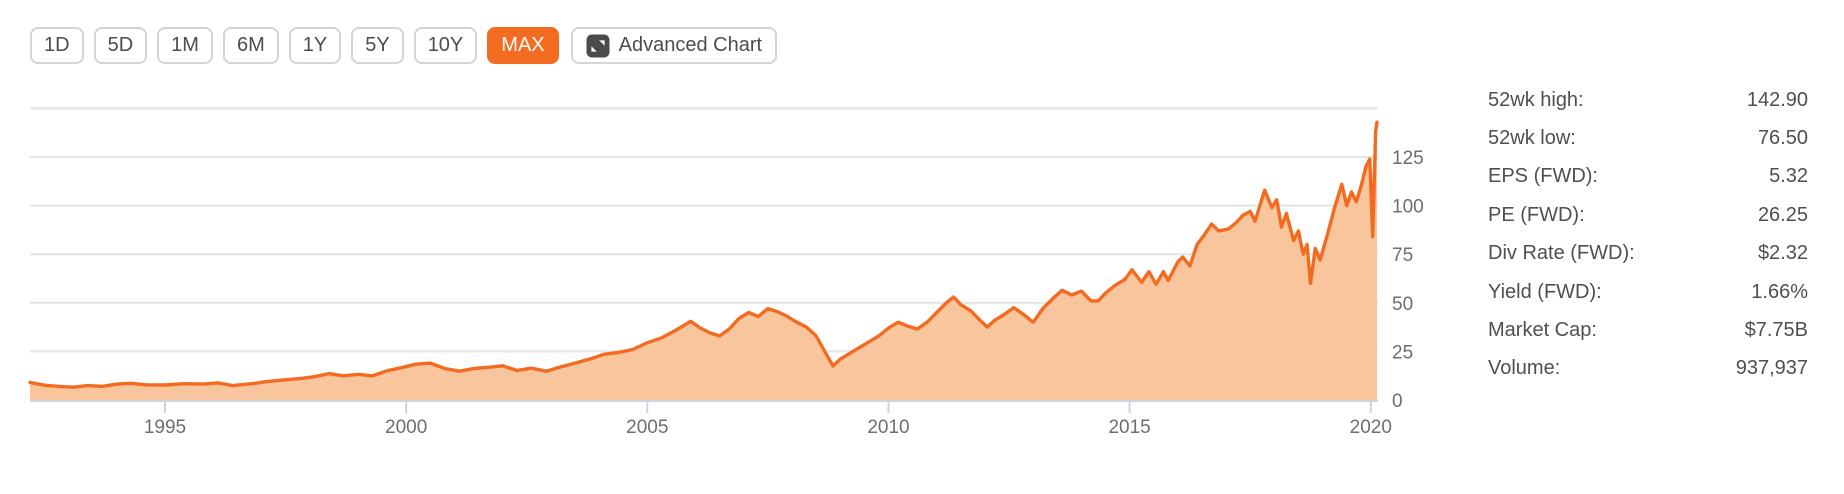 The image size is (1844, 494). Describe the element at coordinates (888, 427) in the screenshot. I see `x-tick-label-2010: 2010` at that location.